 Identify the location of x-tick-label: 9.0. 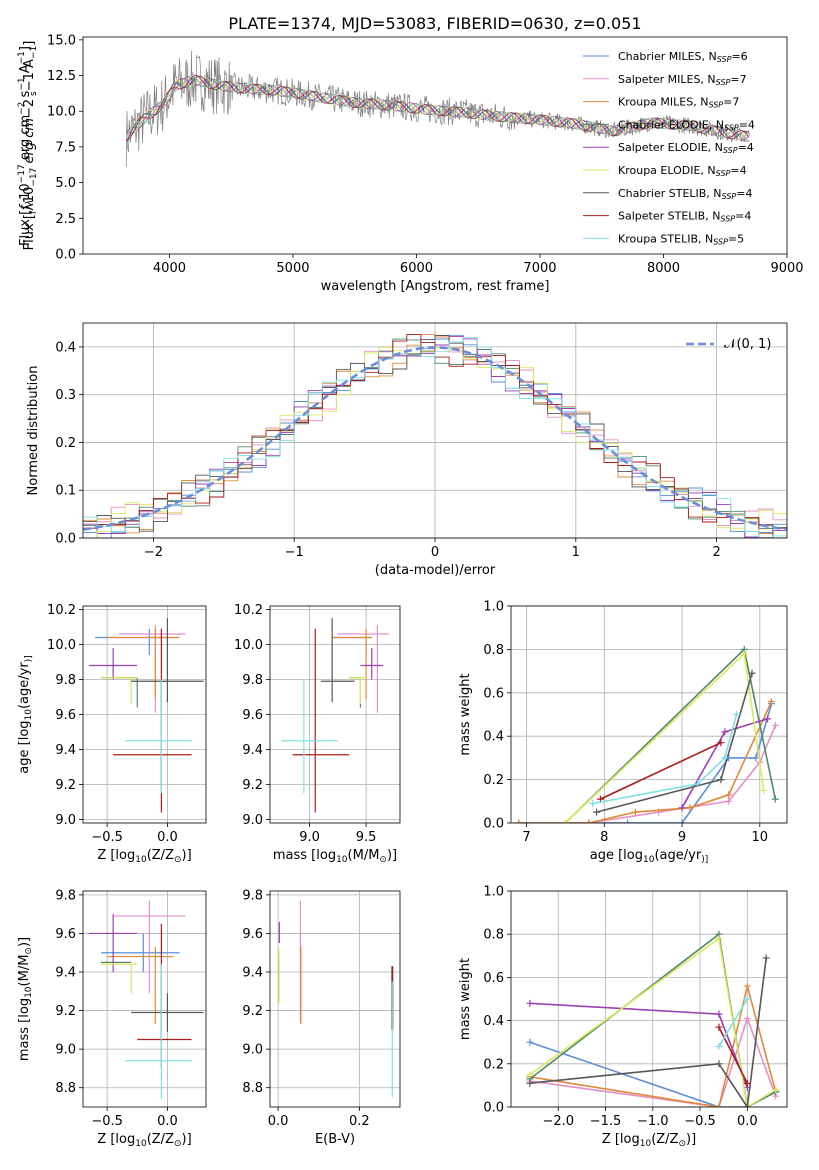
(309, 837).